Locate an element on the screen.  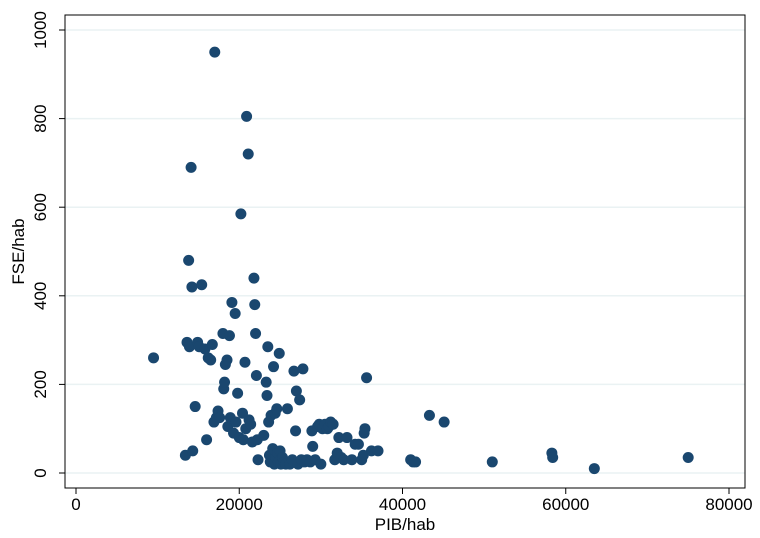
y-axis: 0 200 400 600 800 1000 is located at coordinates (48, 244).